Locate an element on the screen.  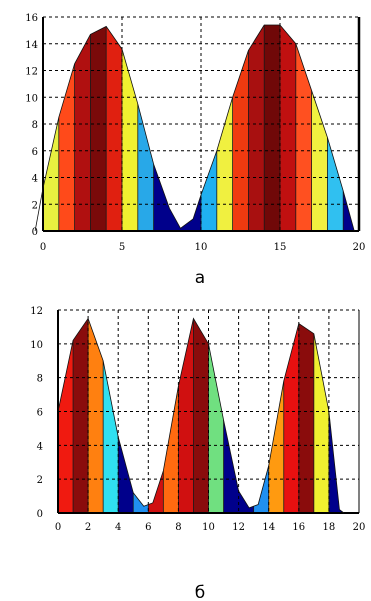
x-tick-label: 8 is located at coordinates (178, 527).